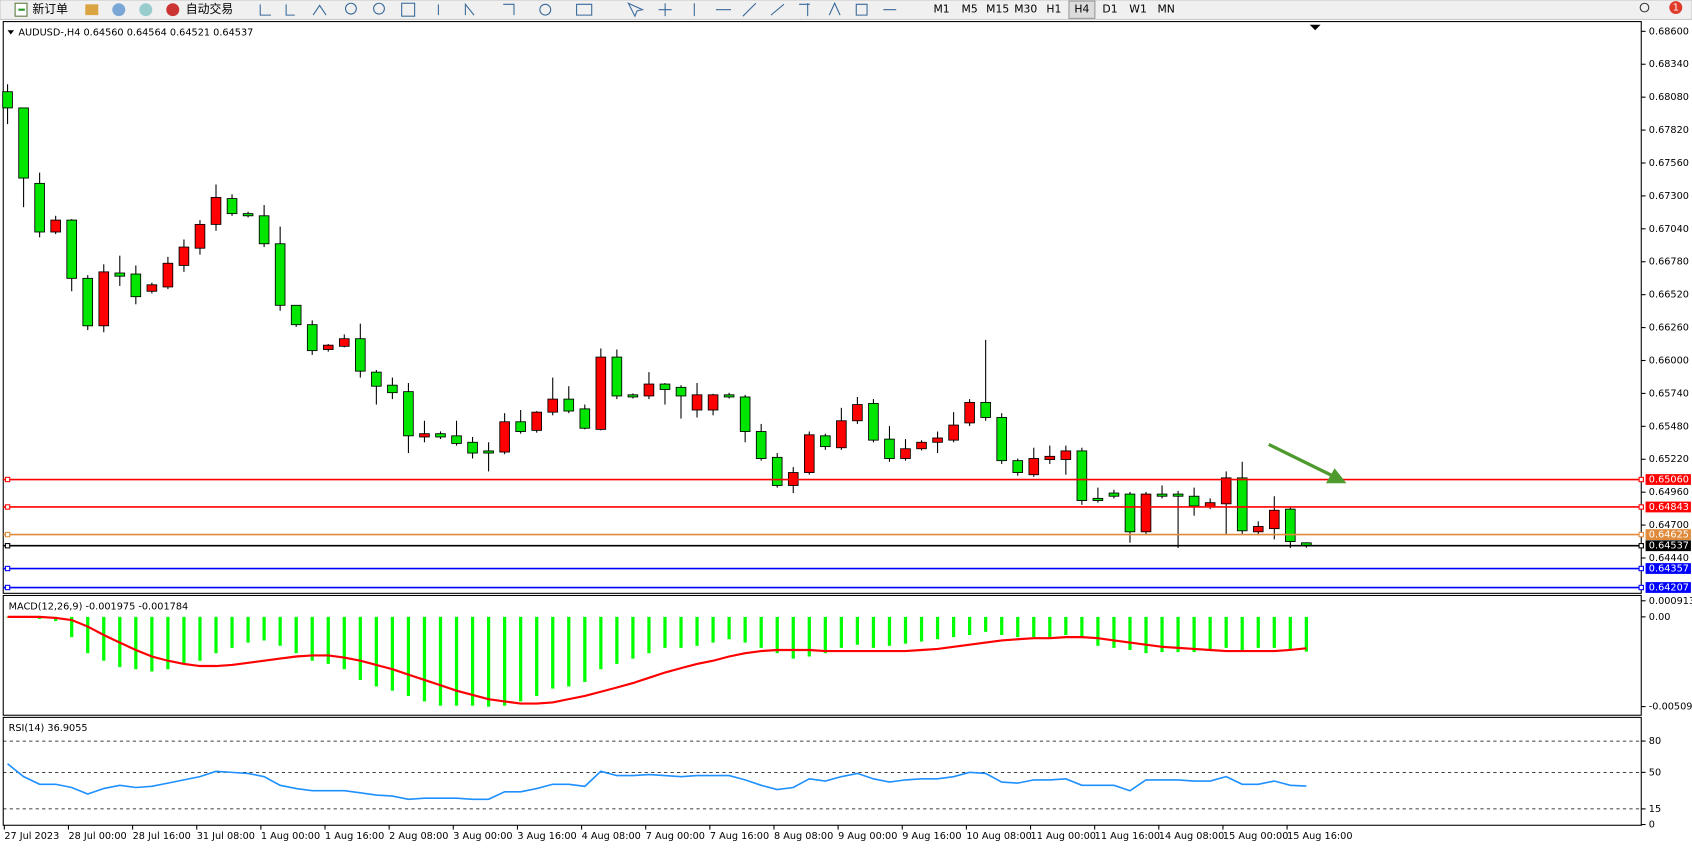 This screenshot has height=849, width=1692. I want to click on new-order-button: 新订单, so click(41, 9).